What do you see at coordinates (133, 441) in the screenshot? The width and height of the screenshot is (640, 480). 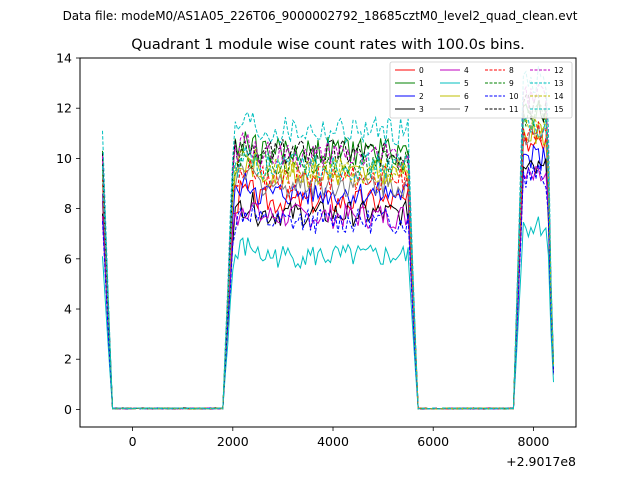 I see `x-tick-label: 0` at bounding box center [133, 441].